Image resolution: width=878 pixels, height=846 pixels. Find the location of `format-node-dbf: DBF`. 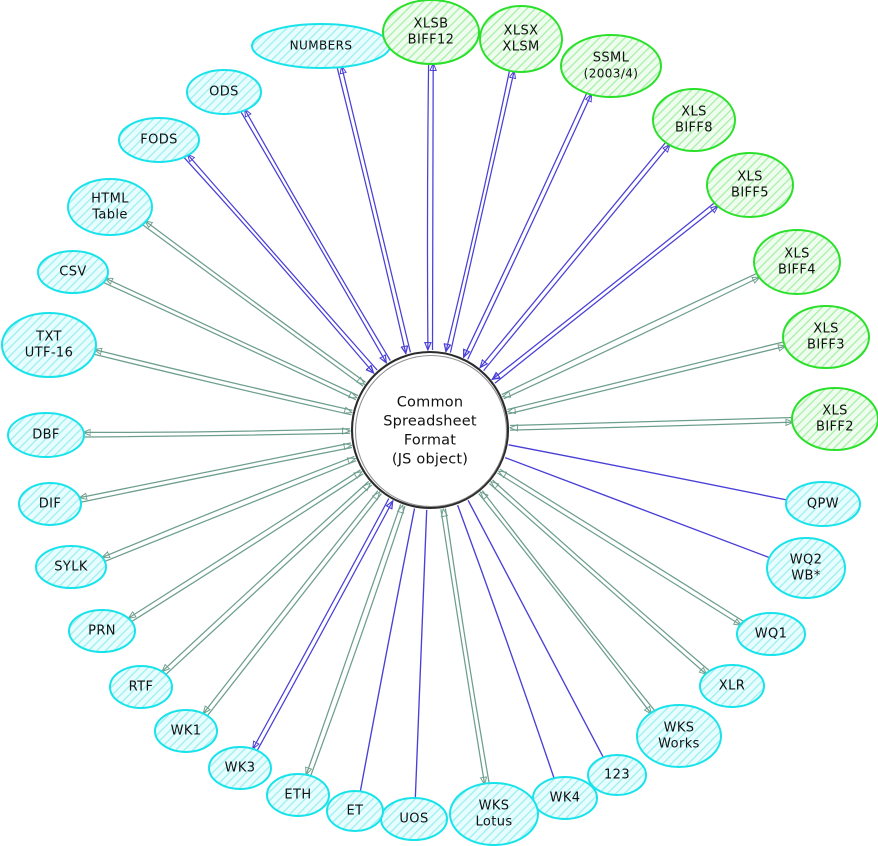

format-node-dbf: DBF is located at coordinates (46, 435).